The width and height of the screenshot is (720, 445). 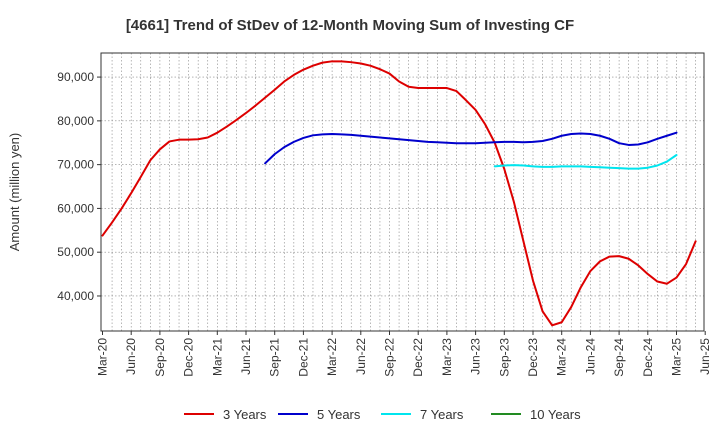 What do you see at coordinates (245, 414) in the screenshot?
I see `legend-label: 3 Years` at bounding box center [245, 414].